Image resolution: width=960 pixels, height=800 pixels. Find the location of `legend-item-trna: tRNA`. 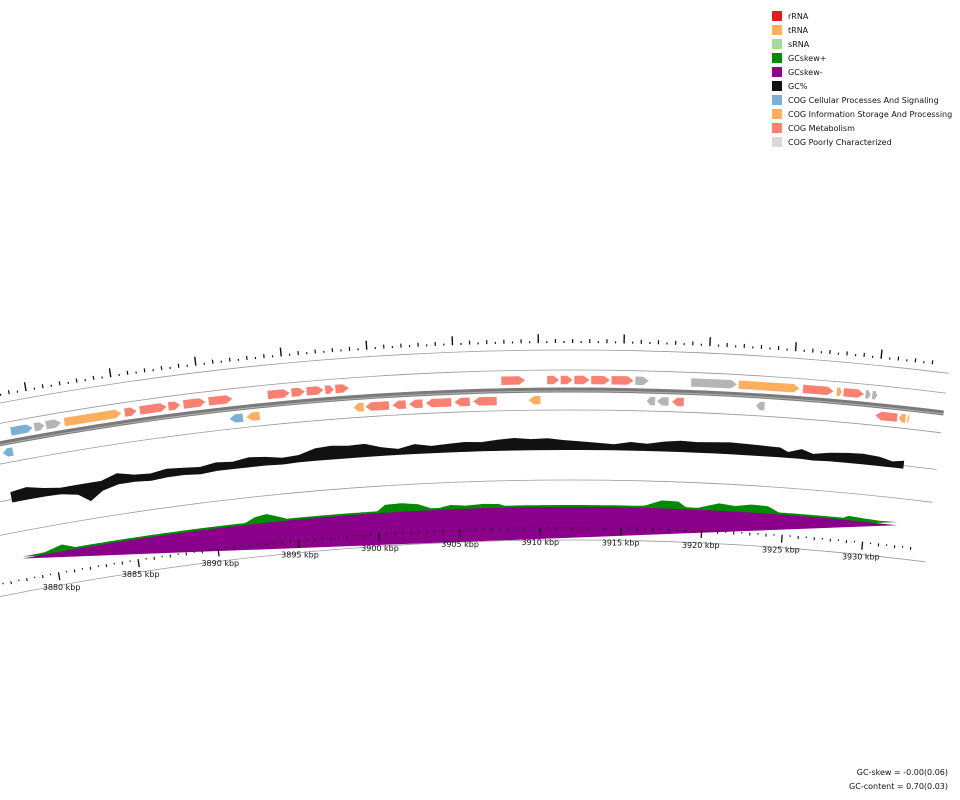

legend-item-trna: tRNA is located at coordinates (862, 30).